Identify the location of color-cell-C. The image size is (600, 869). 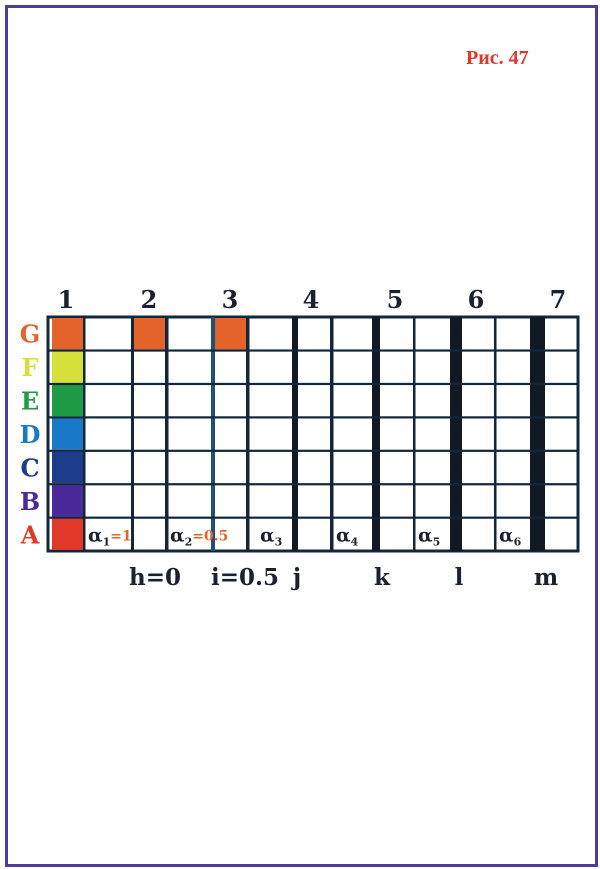
(67, 467).